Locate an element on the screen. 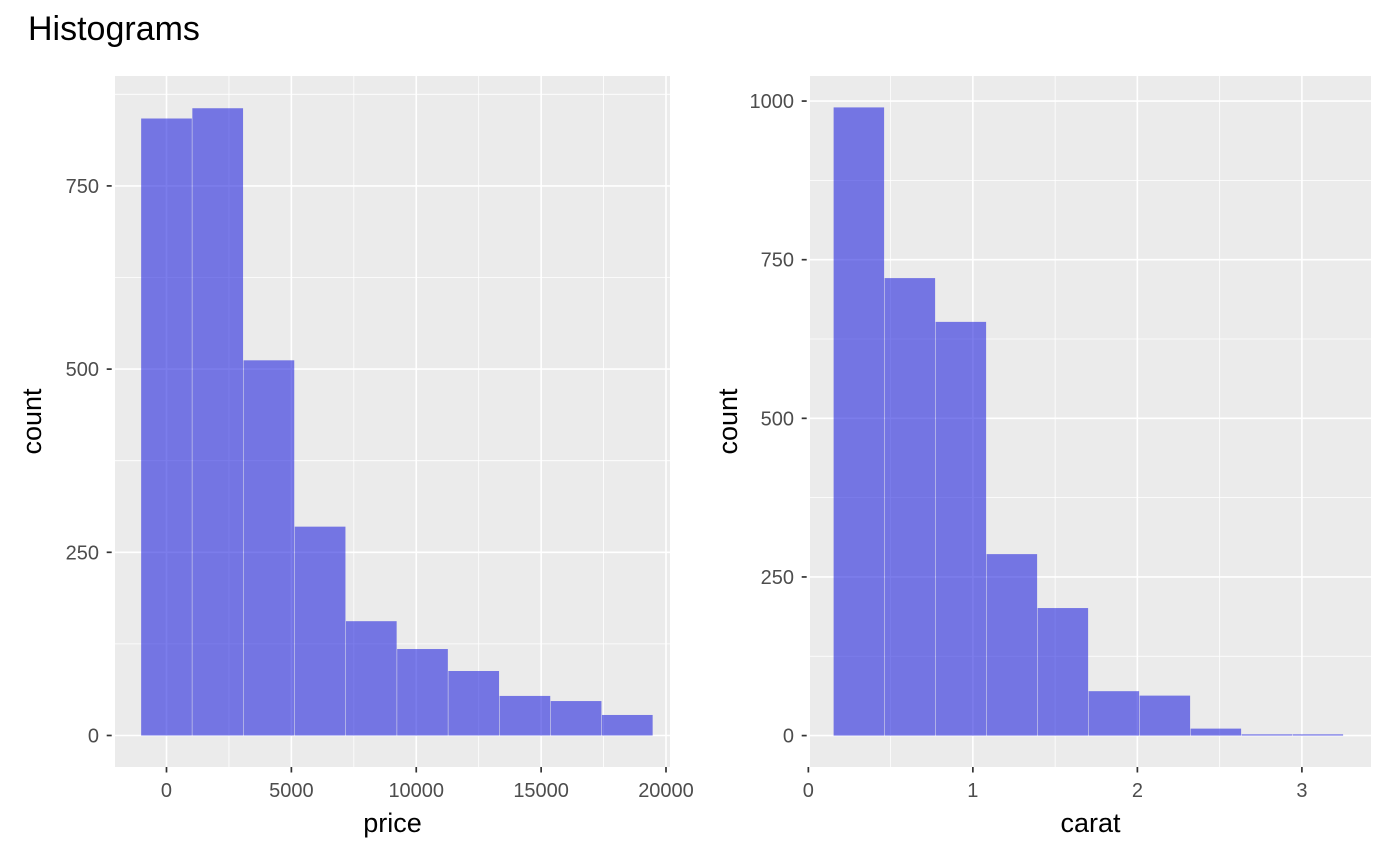  plot-title: Histograms is located at coordinates (114, 29).